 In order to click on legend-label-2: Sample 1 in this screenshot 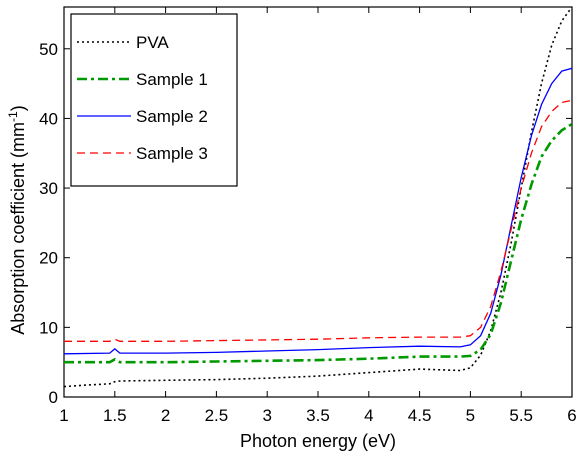, I will do `click(172, 79)`.